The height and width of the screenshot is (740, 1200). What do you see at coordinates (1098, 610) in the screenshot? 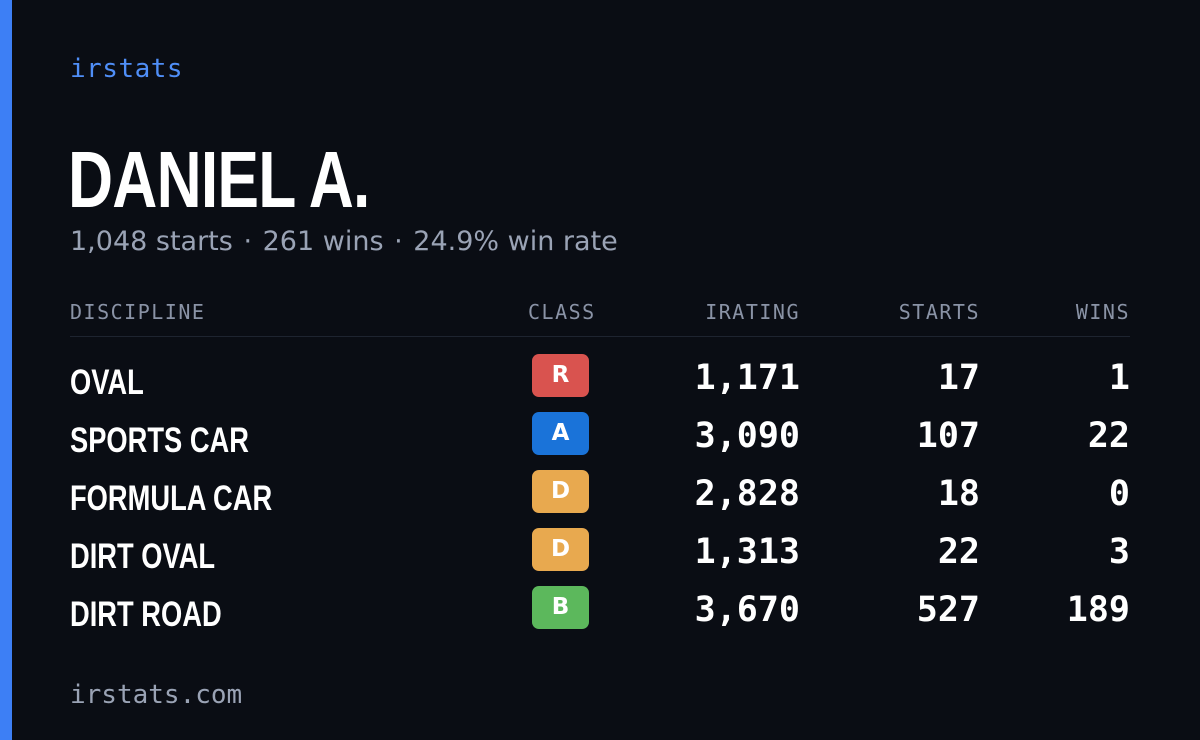
I see `wins-value: 189` at bounding box center [1098, 610].